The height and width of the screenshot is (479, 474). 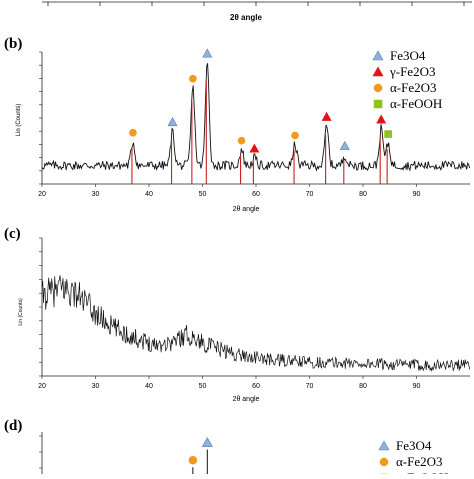 I want to click on panel-b-x-tick-label: 30, so click(x=96, y=194).